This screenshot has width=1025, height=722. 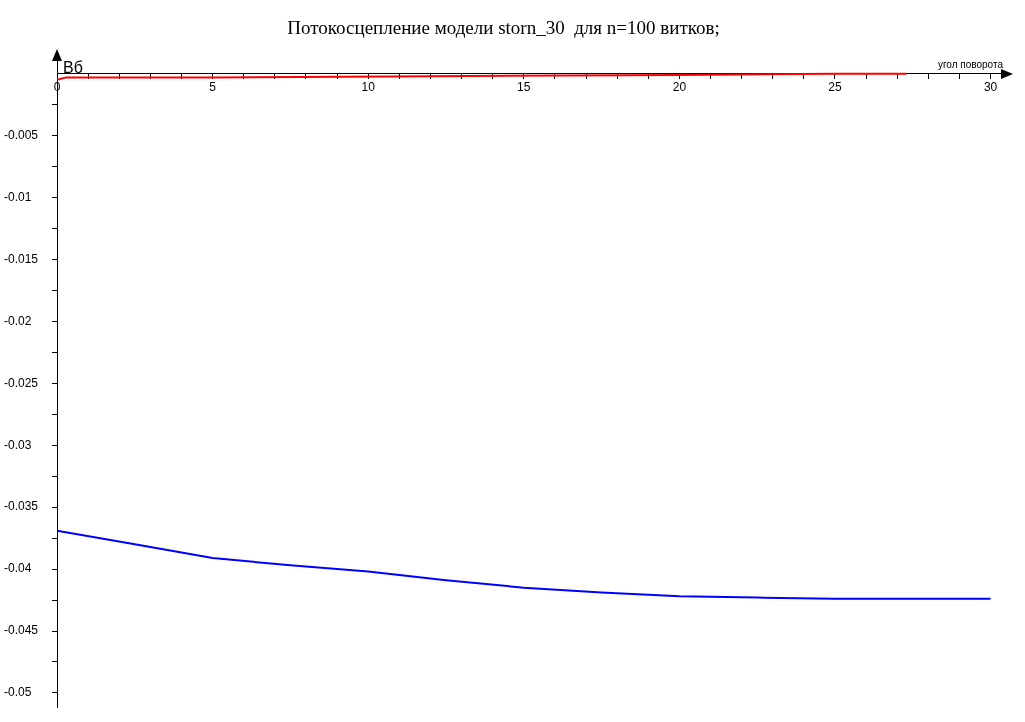 What do you see at coordinates (970, 65) in the screenshot?
I see `x-axis-title: угол поворота` at bounding box center [970, 65].